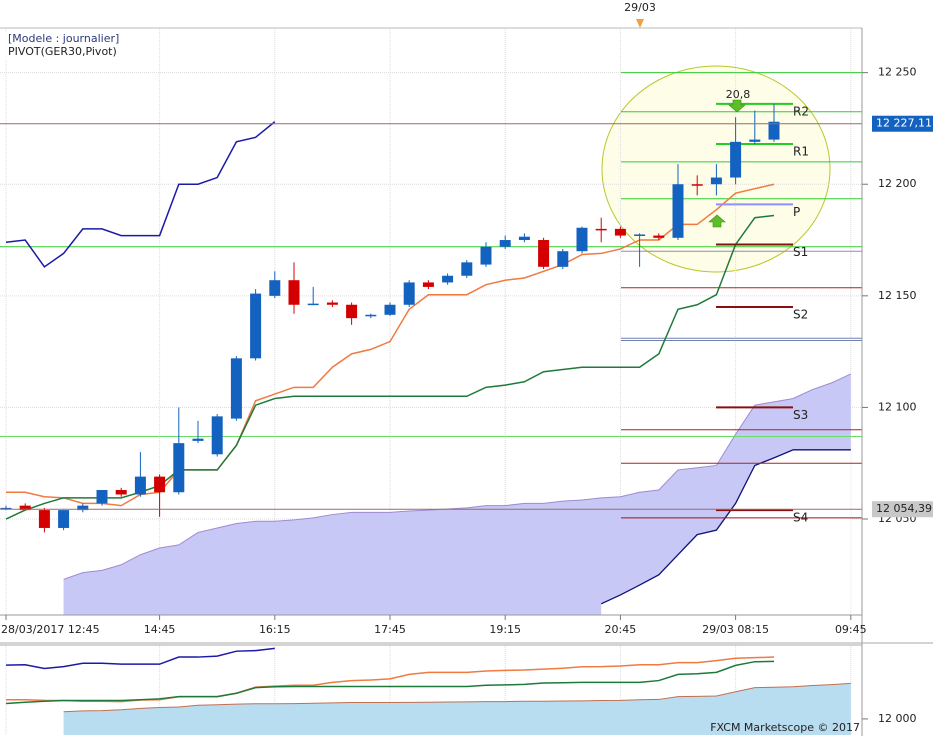 Image resolution: width=933 pixels, height=740 pixels. I want to click on price-label: 12 227,11, so click(904, 123).